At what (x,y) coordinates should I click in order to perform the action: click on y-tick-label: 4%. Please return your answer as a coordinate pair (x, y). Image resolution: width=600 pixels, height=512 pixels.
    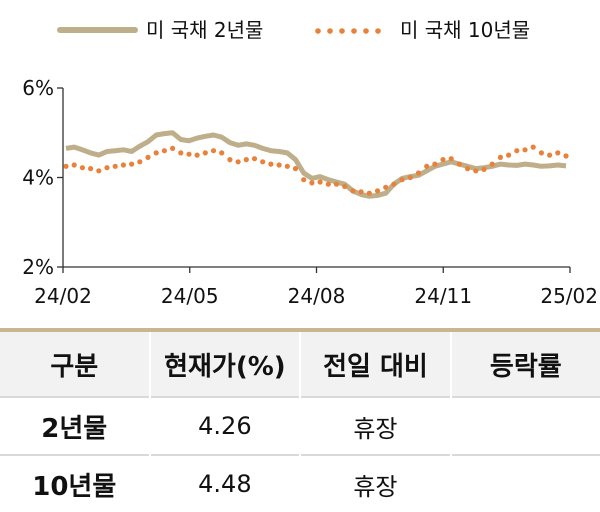
    Looking at the image, I should click on (38, 178).